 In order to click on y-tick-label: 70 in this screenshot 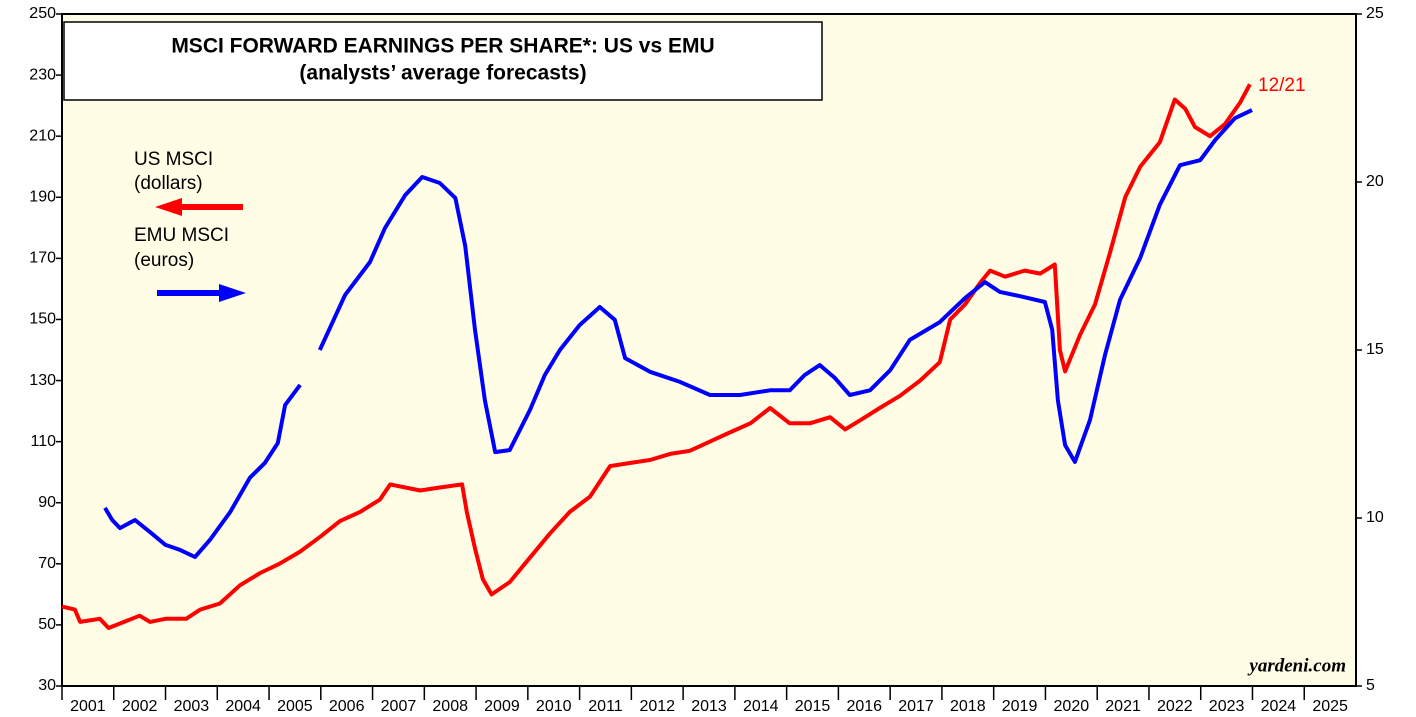, I will do `click(47, 563)`.